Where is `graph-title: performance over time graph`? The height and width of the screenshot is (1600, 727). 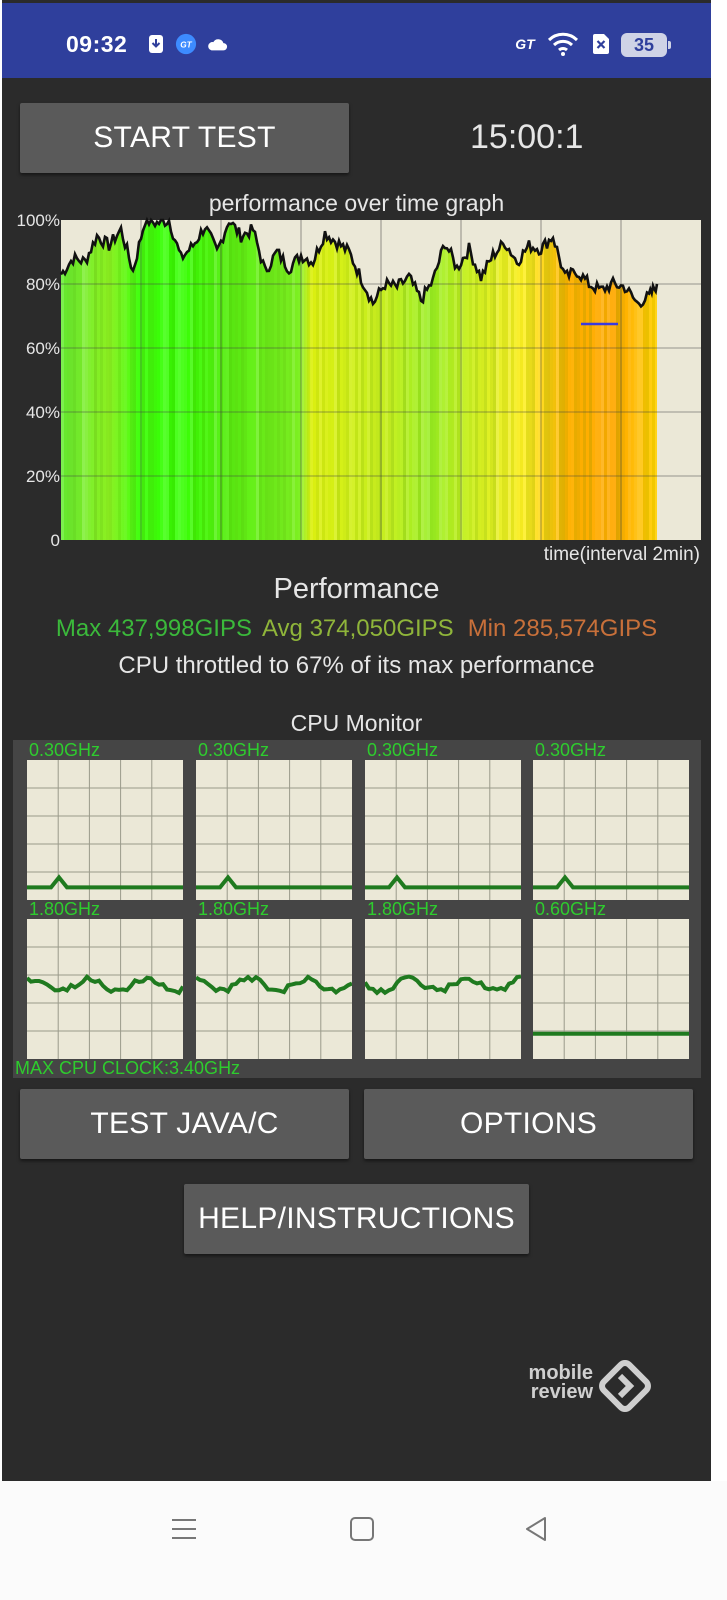
graph-title: performance over time graph is located at coordinates (356, 203).